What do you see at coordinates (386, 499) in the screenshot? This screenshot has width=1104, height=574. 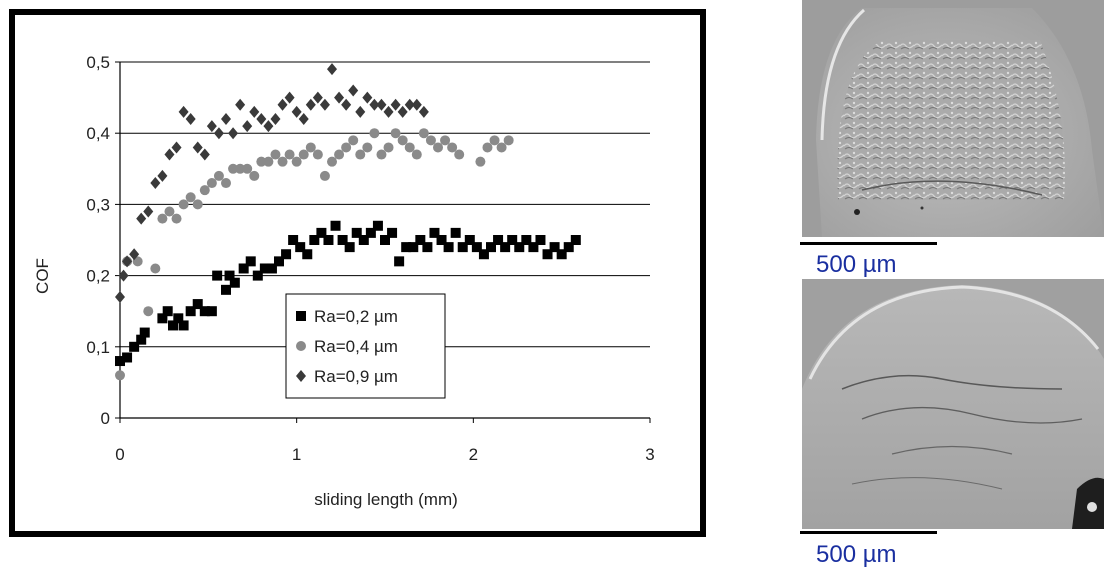 I see `x-axis-title: sliding length (mm)` at bounding box center [386, 499].